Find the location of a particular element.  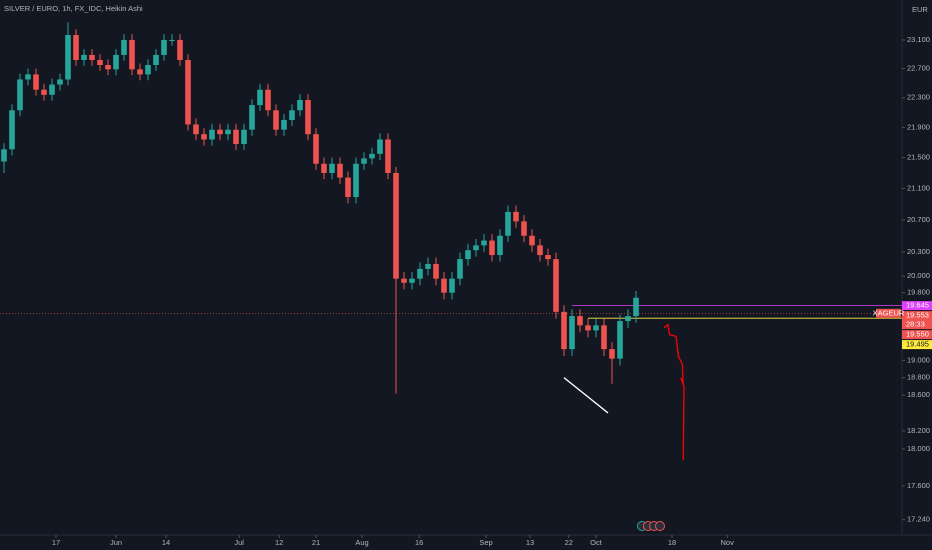

x-tick-label: Jul is located at coordinates (239, 542).